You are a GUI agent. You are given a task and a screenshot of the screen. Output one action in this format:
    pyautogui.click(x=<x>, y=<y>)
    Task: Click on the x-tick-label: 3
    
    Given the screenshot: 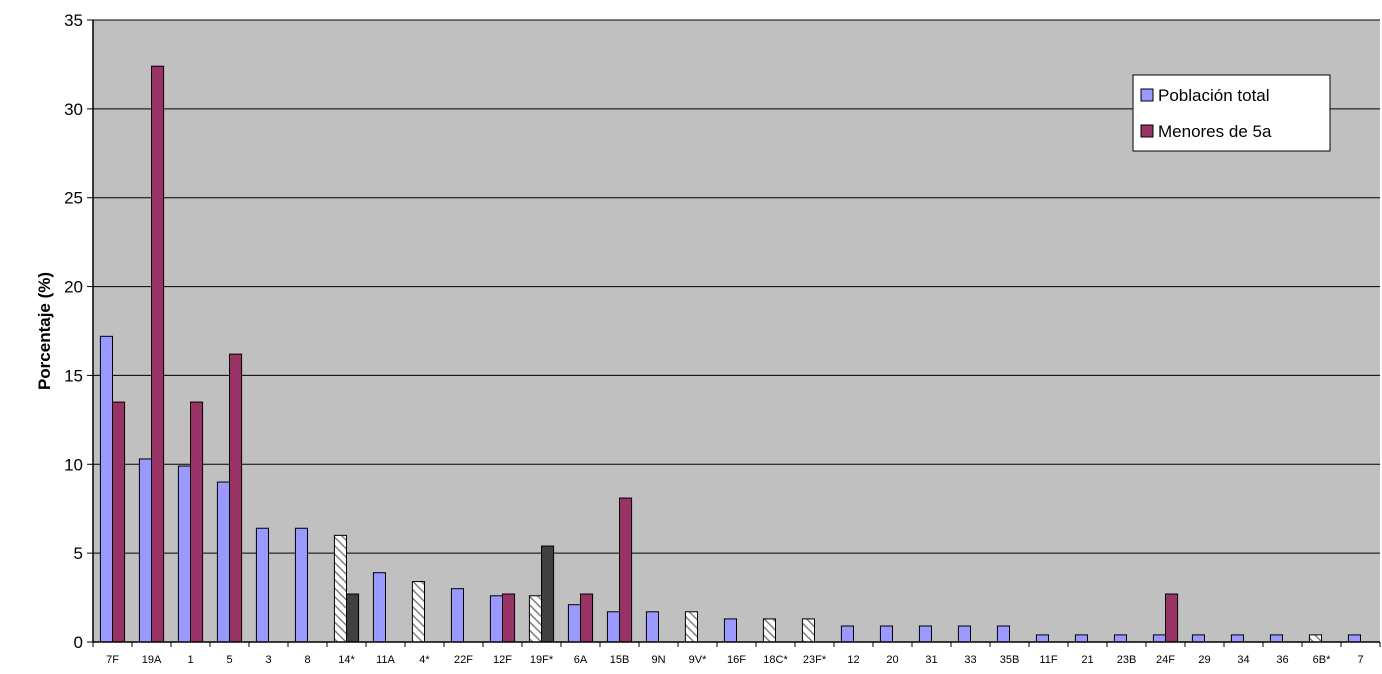 What is the action you would take?
    pyautogui.click(x=268, y=660)
    